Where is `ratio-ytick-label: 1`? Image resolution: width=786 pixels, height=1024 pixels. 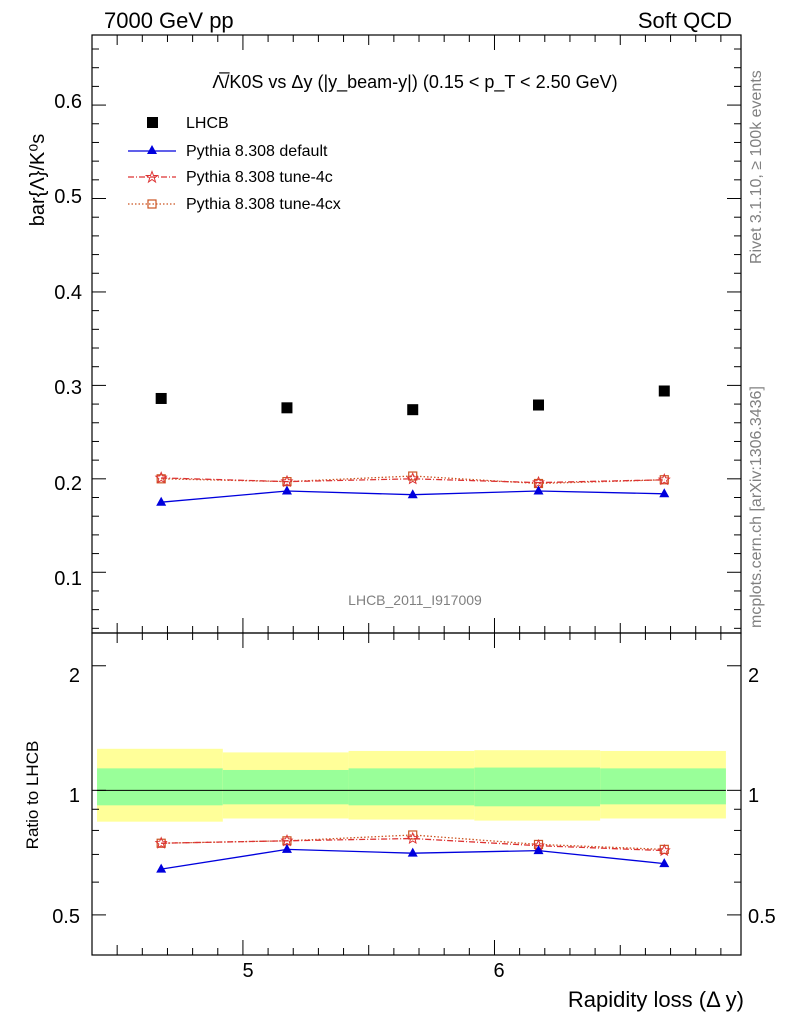 ratio-ytick-label: 1 is located at coordinates (74, 796).